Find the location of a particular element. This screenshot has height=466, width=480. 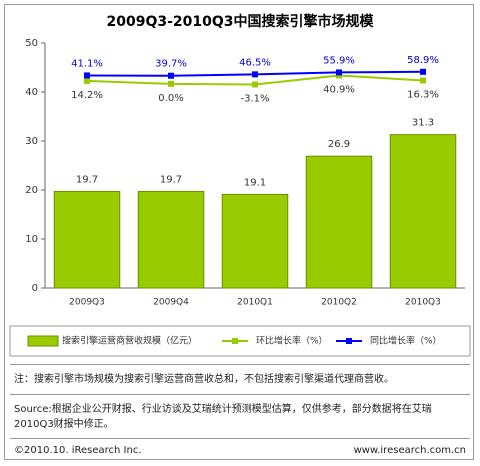

data-label: 58.9% is located at coordinates (423, 60).